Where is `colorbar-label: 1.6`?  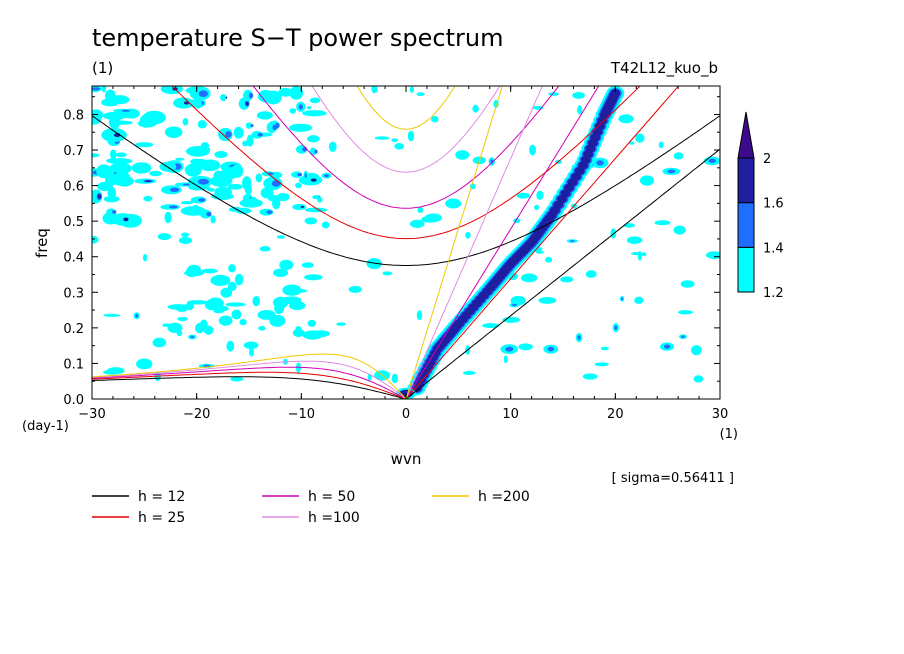
colorbar-label: 1.6 is located at coordinates (773, 204).